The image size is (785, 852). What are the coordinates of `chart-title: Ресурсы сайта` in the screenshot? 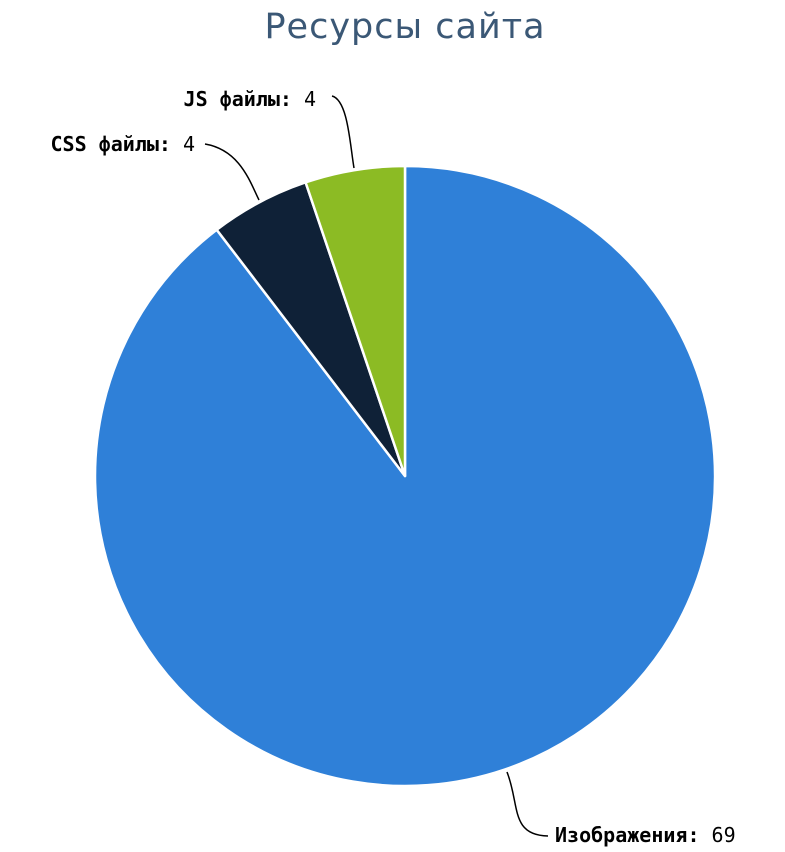 It's located at (404, 27).